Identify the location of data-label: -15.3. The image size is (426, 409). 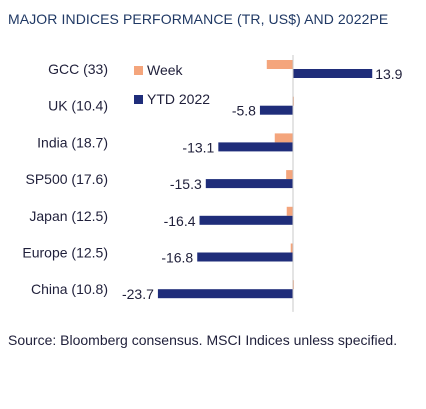
(186, 184).